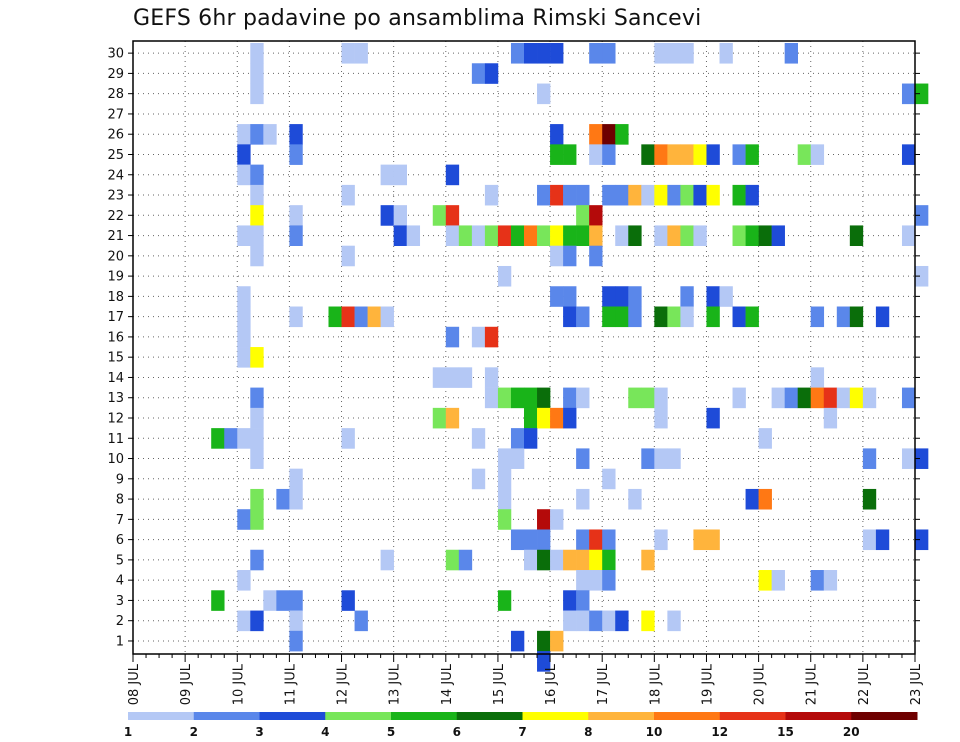  What do you see at coordinates (120, 641) in the screenshot?
I see `y-tick-label: 1` at bounding box center [120, 641].